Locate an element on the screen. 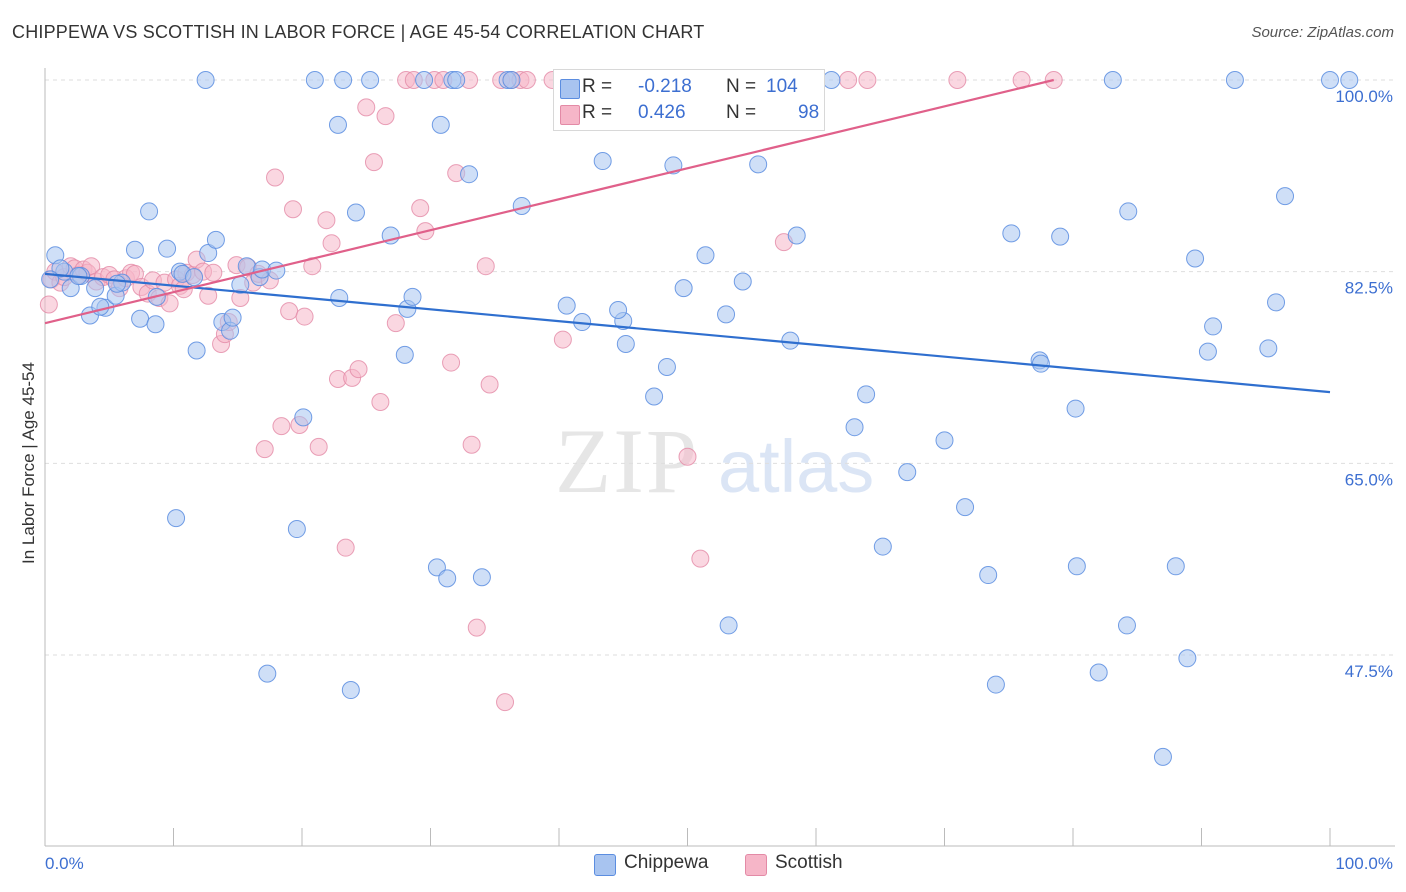 The width and height of the screenshot is (1406, 892). series-legend: Chippewa Scottish is located at coordinates (703, 865).